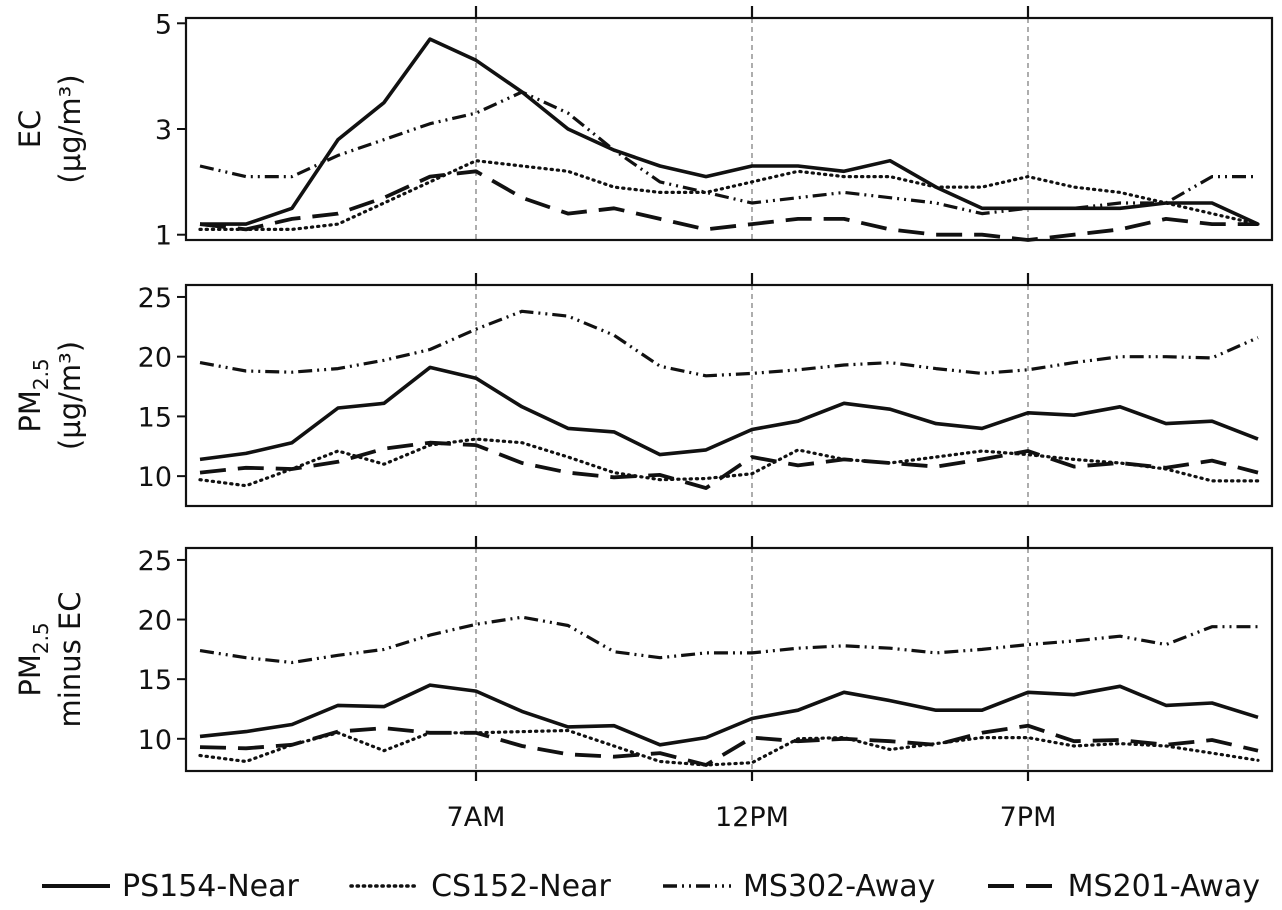  Describe the element at coordinates (30, 129) in the screenshot. I see `y-axis-title: EC` at that location.